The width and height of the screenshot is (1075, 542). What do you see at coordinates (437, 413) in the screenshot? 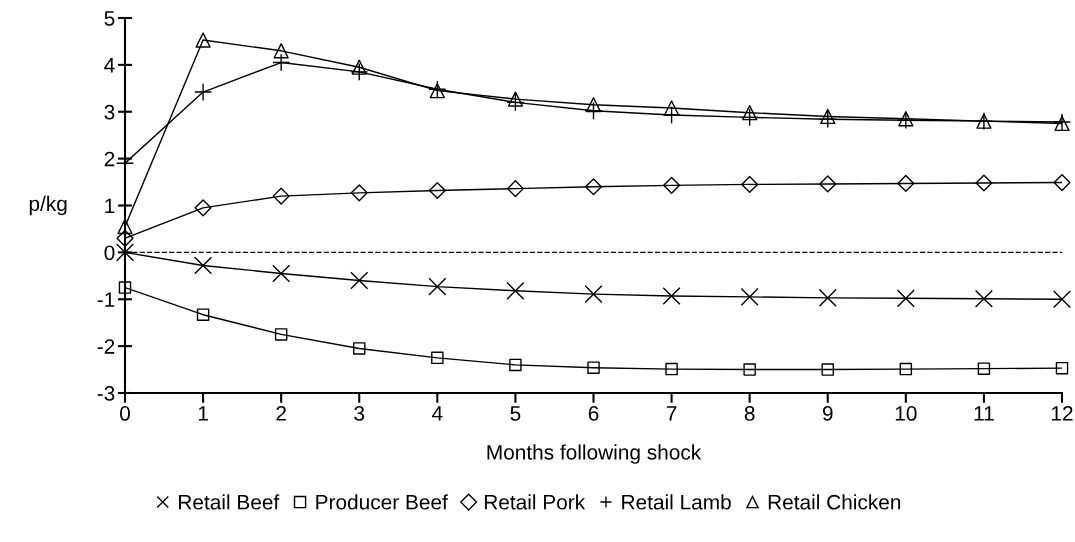
I see `x-tick-label: 4` at bounding box center [437, 413].